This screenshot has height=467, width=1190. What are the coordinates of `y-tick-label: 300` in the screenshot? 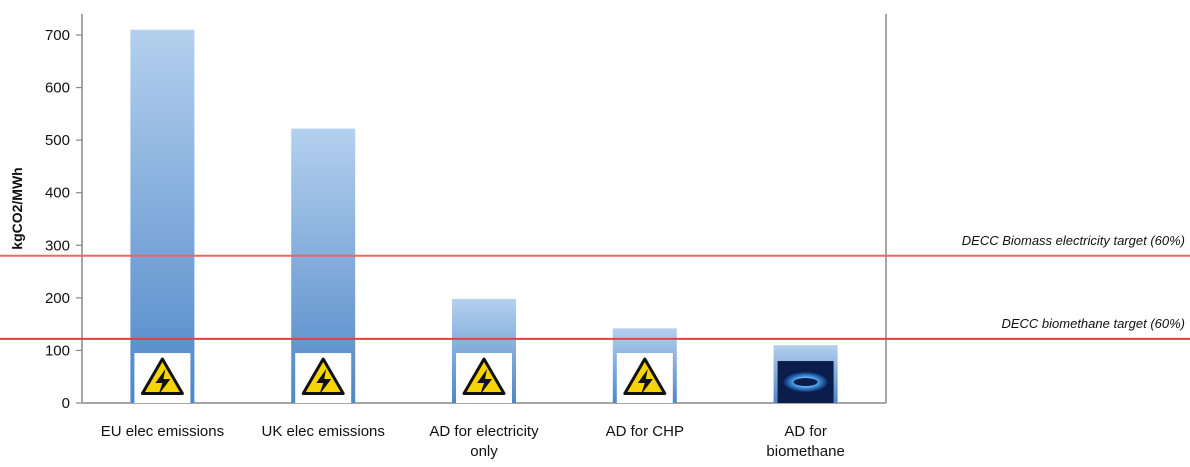 It's located at (57, 245).